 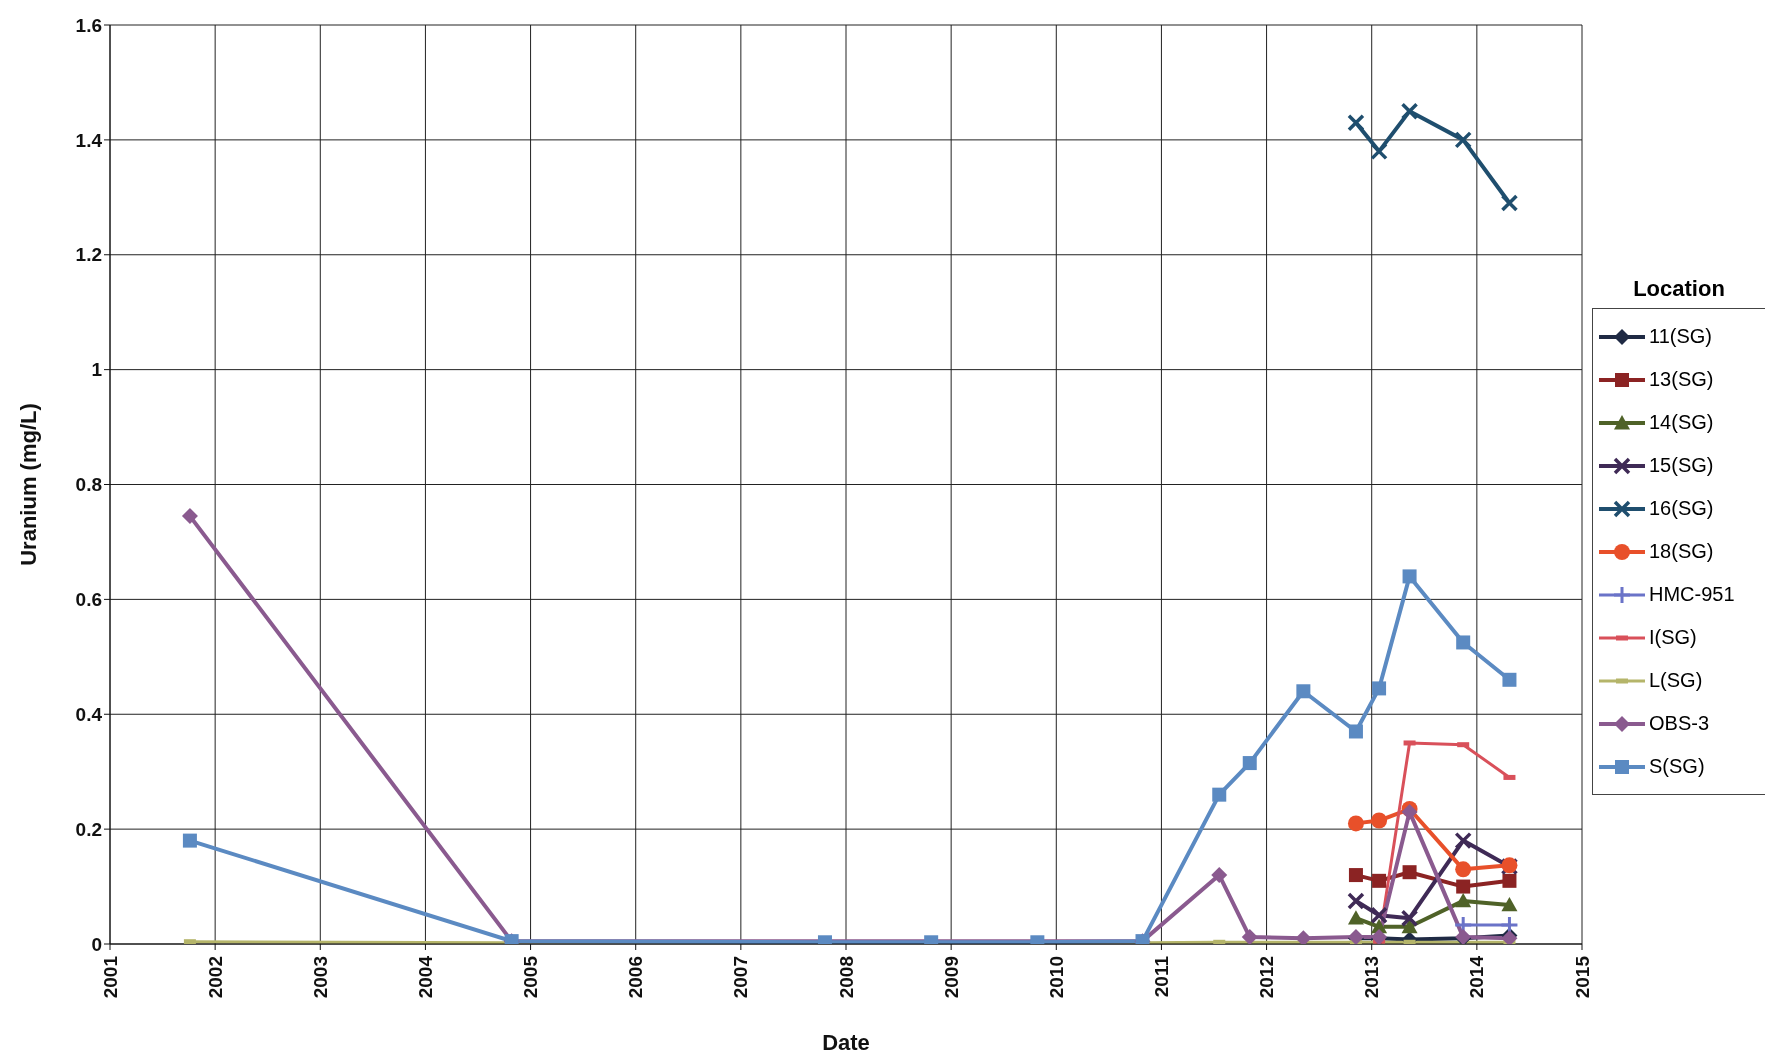 I want to click on x-tick-label: 2010, so click(x=1056, y=977).